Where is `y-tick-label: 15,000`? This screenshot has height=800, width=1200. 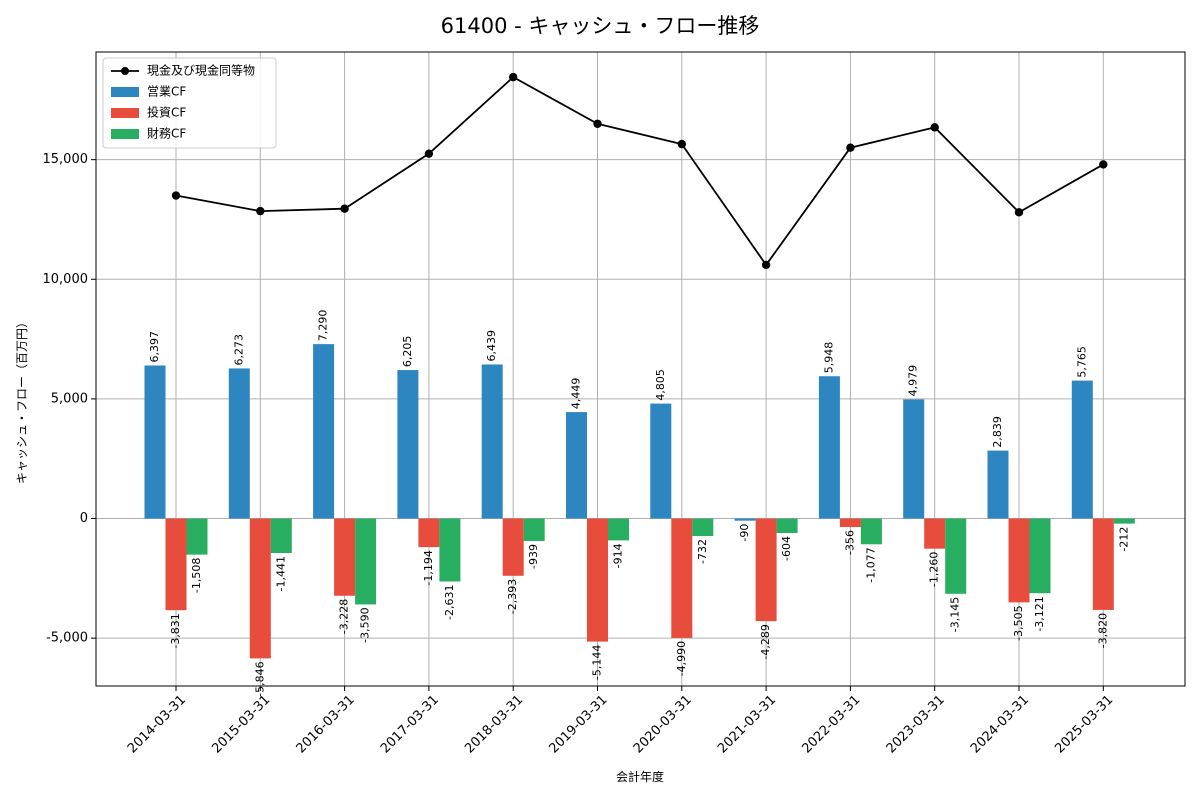
y-tick-label: 15,000 is located at coordinates (66, 159).